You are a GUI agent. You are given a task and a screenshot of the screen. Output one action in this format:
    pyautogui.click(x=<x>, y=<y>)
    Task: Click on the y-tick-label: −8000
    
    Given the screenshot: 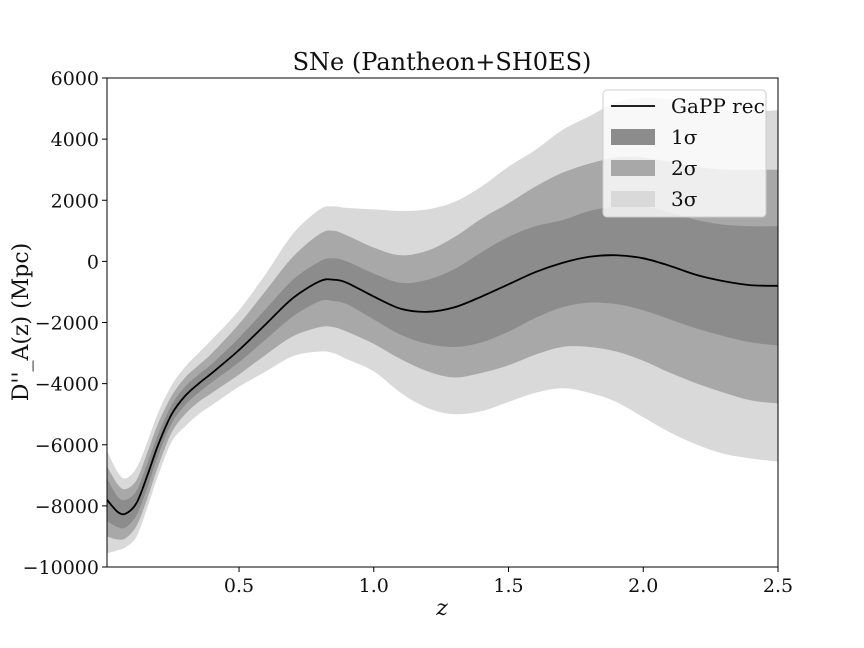 What is the action you would take?
    pyautogui.click(x=67, y=507)
    